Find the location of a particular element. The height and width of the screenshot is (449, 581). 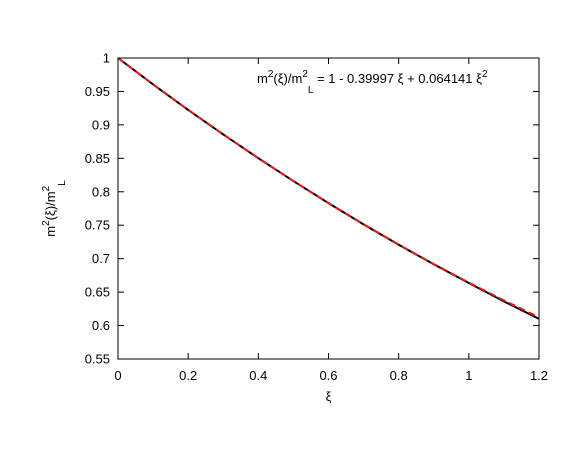

y-axis-label: m2(ξ)/m2L is located at coordinates (54, 208).